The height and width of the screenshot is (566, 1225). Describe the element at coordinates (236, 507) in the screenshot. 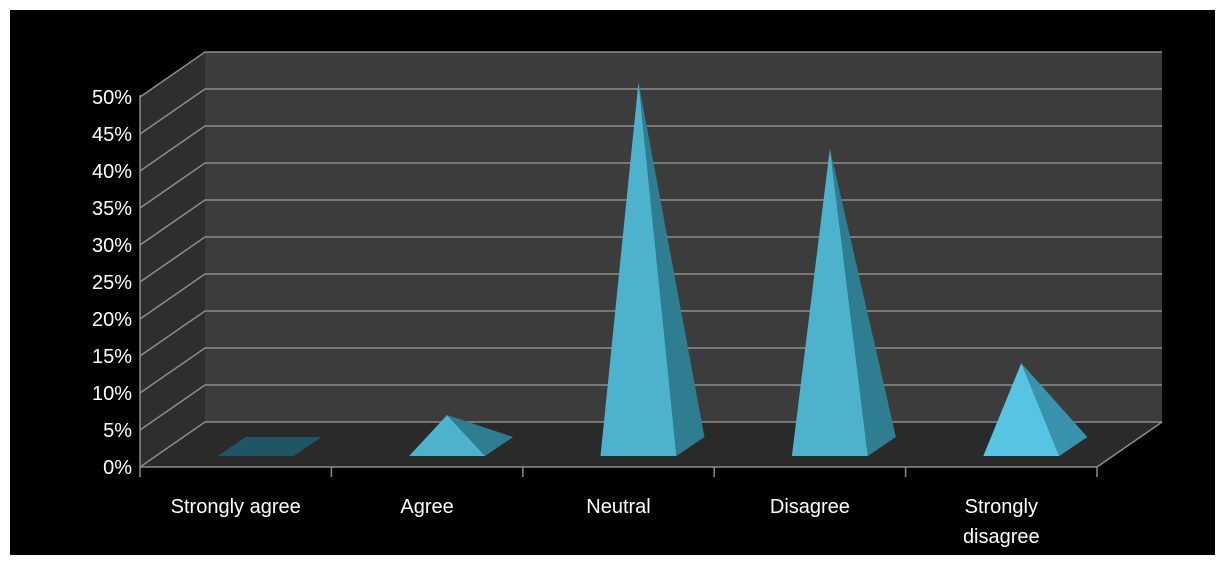

I see `x-category-label: Strongly agree` at that location.